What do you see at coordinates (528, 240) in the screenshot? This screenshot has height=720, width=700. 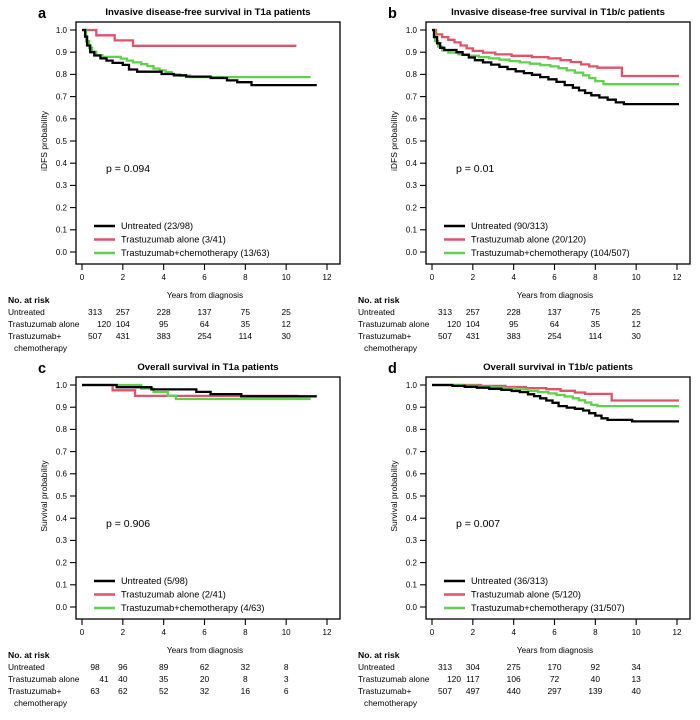 I see `legend-label: Trastuzumab alone (20/120)` at bounding box center [528, 240].